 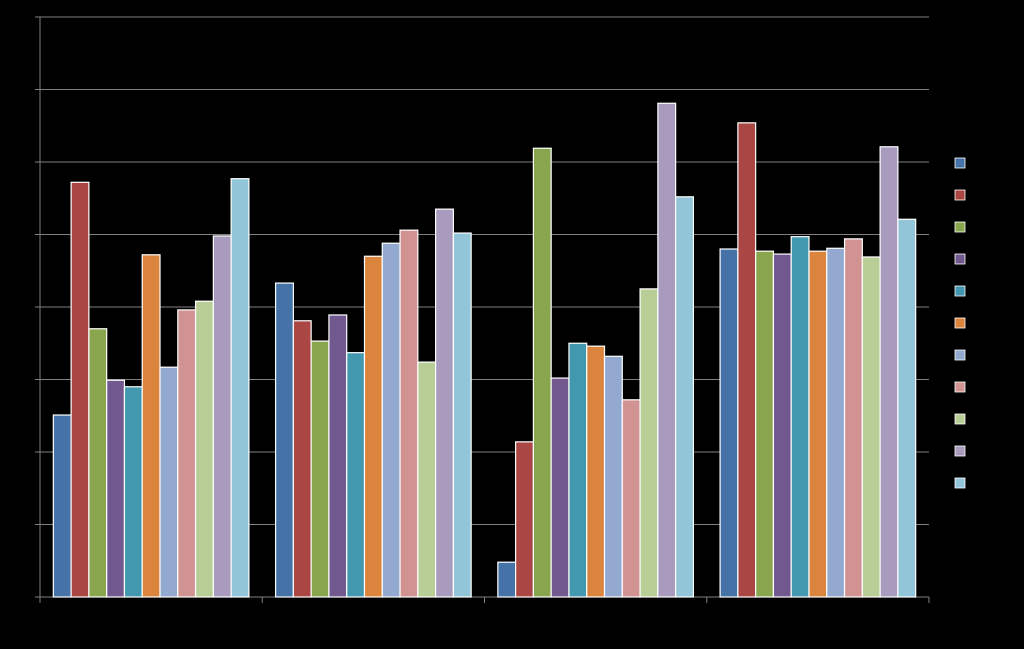 What do you see at coordinates (28, 161) in the screenshot?
I see `y-tick-label: 6` at bounding box center [28, 161].